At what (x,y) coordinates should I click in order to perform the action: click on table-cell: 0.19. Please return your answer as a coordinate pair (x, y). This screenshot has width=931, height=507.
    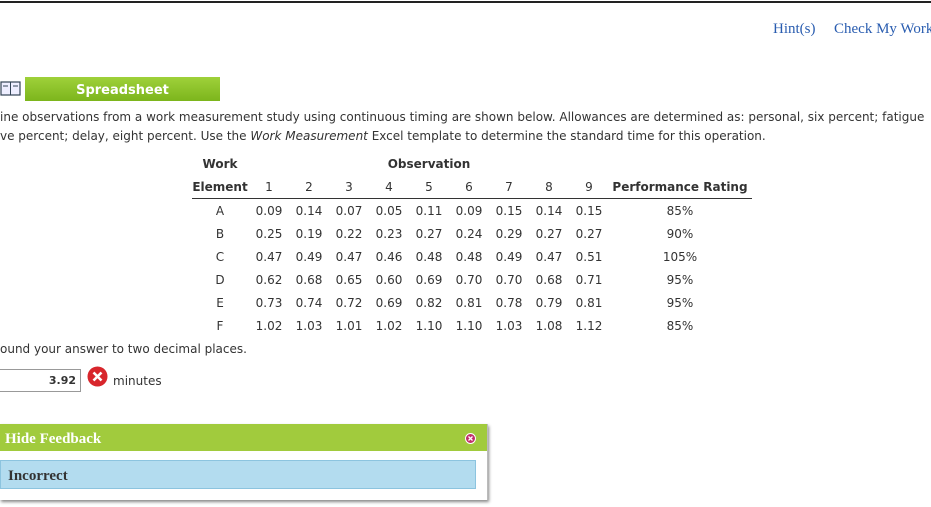
    Looking at the image, I should click on (309, 234).